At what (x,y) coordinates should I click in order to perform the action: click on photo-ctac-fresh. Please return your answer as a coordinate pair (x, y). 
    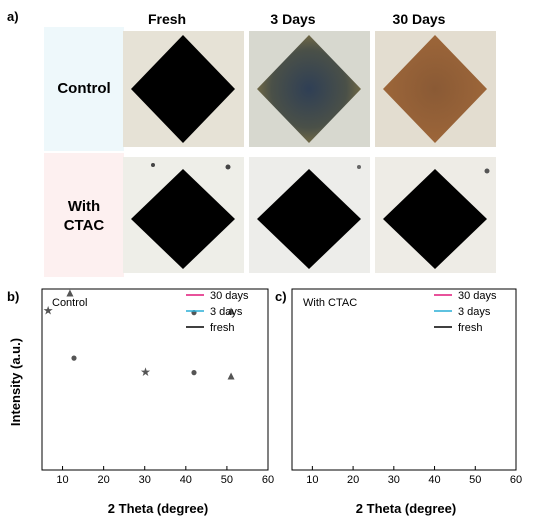
    Looking at the image, I should click on (183, 215).